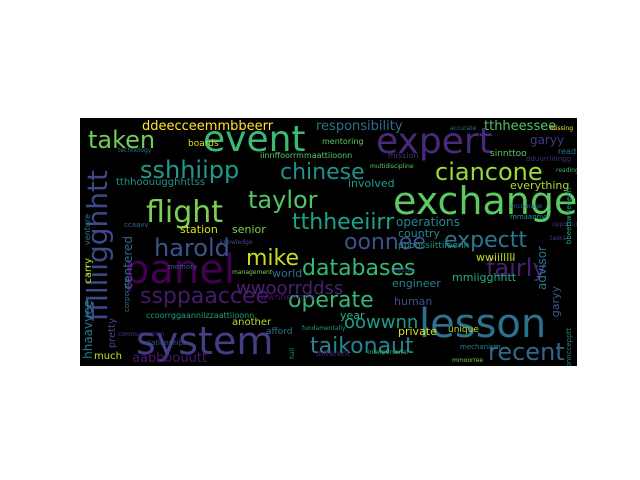  What do you see at coordinates (88, 329) in the screenshot?
I see `cloud-word: hhaavvee` at bounding box center [88, 329].